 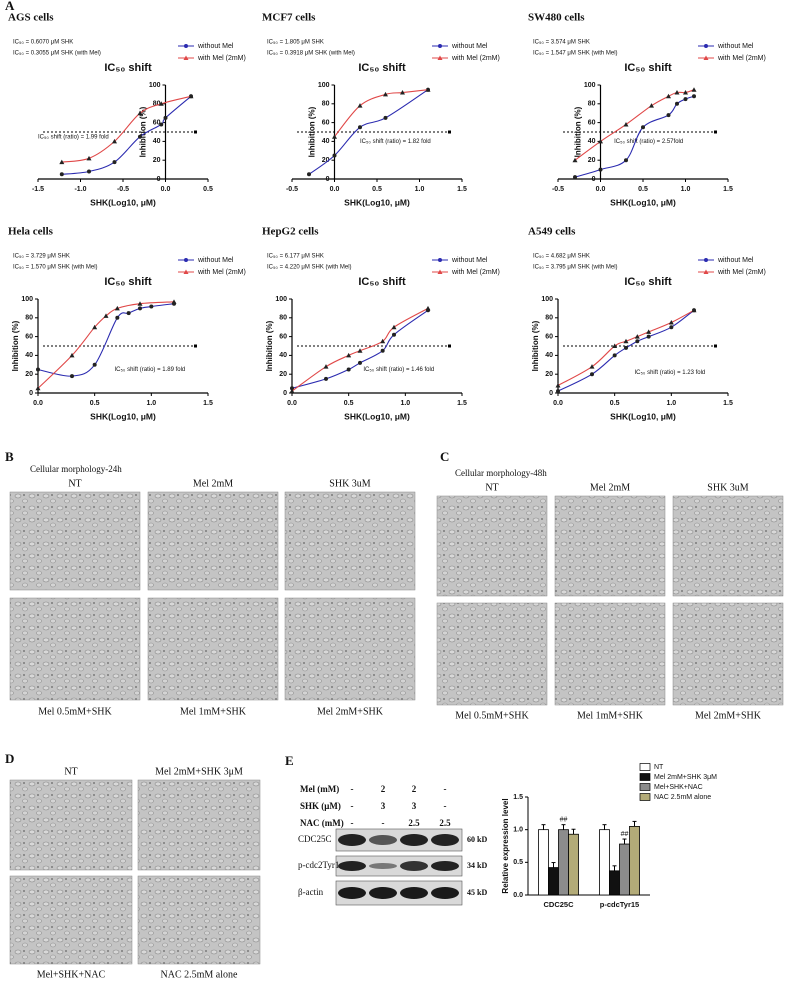 What do you see at coordinates (9, 456) in the screenshot?
I see `panel-label: B` at bounding box center [9, 456].